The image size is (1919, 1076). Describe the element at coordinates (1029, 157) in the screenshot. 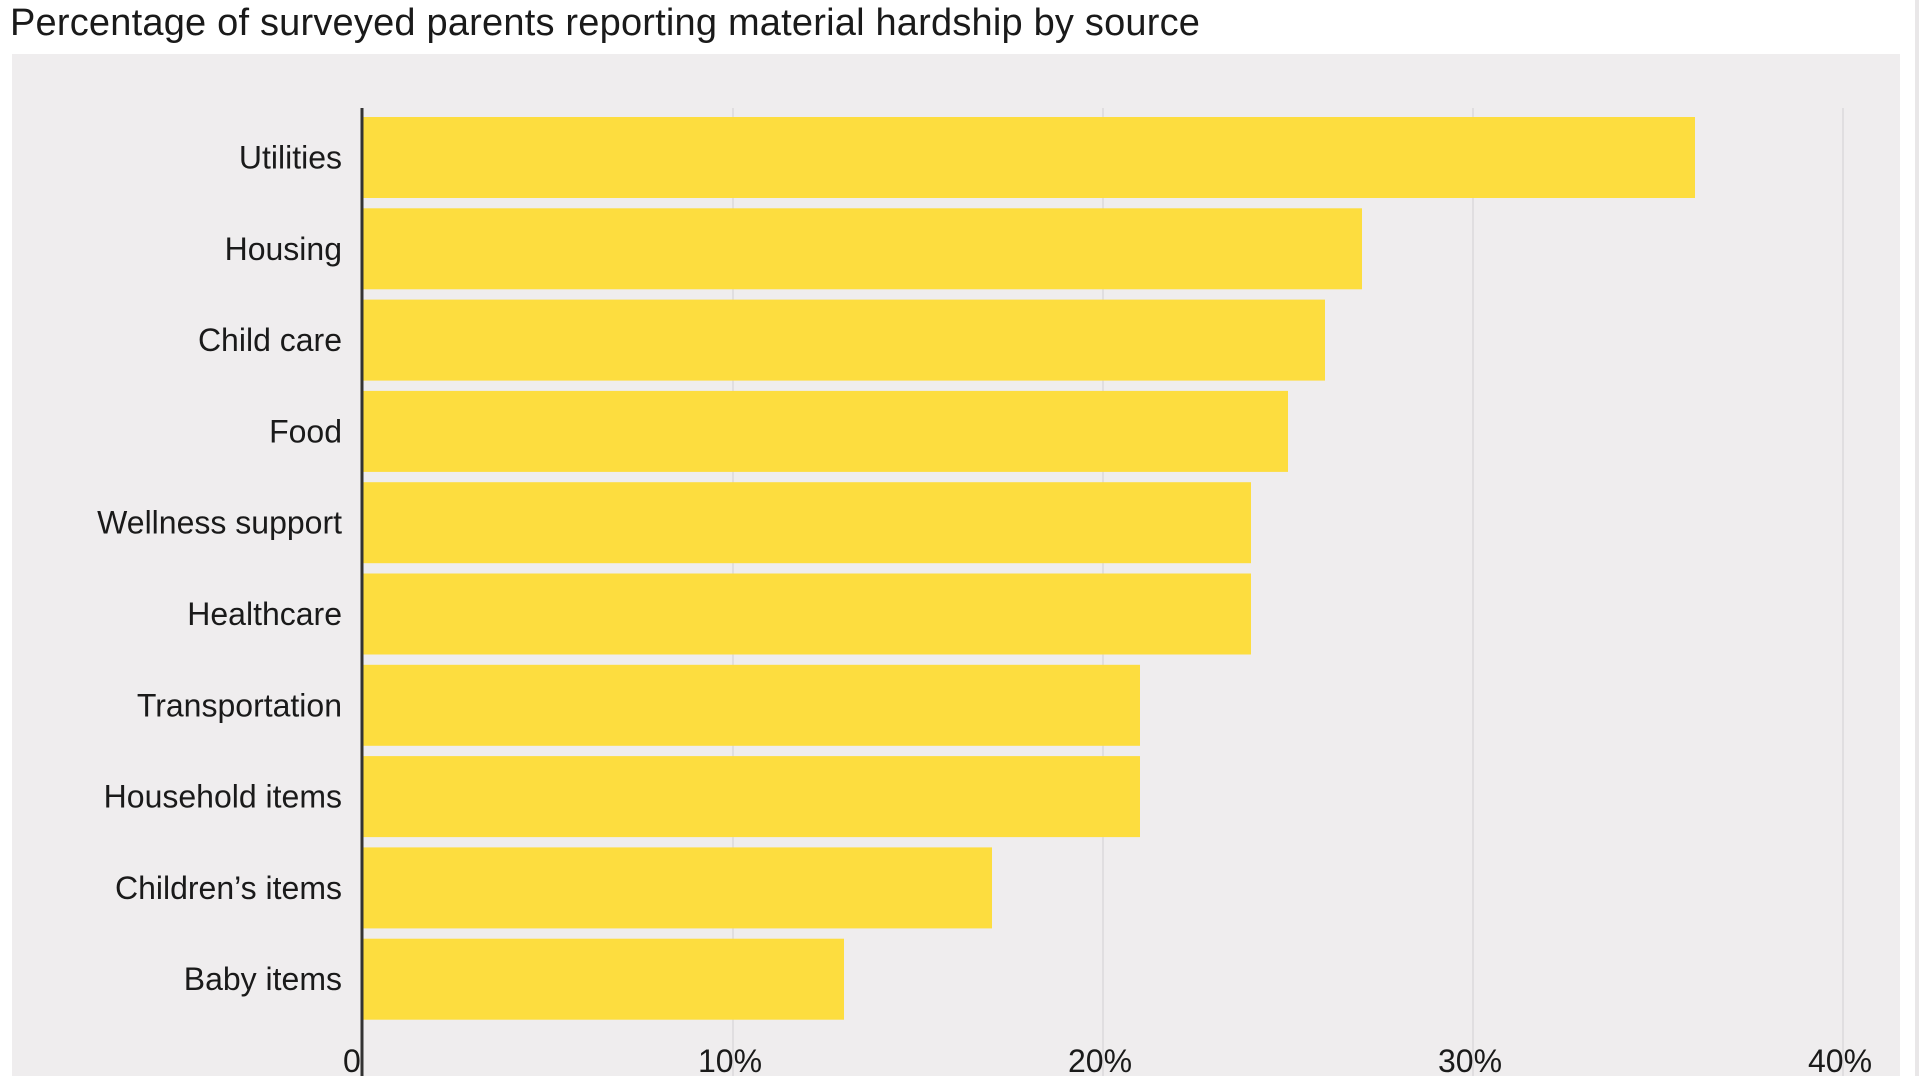

I see `bar-utilities` at that location.